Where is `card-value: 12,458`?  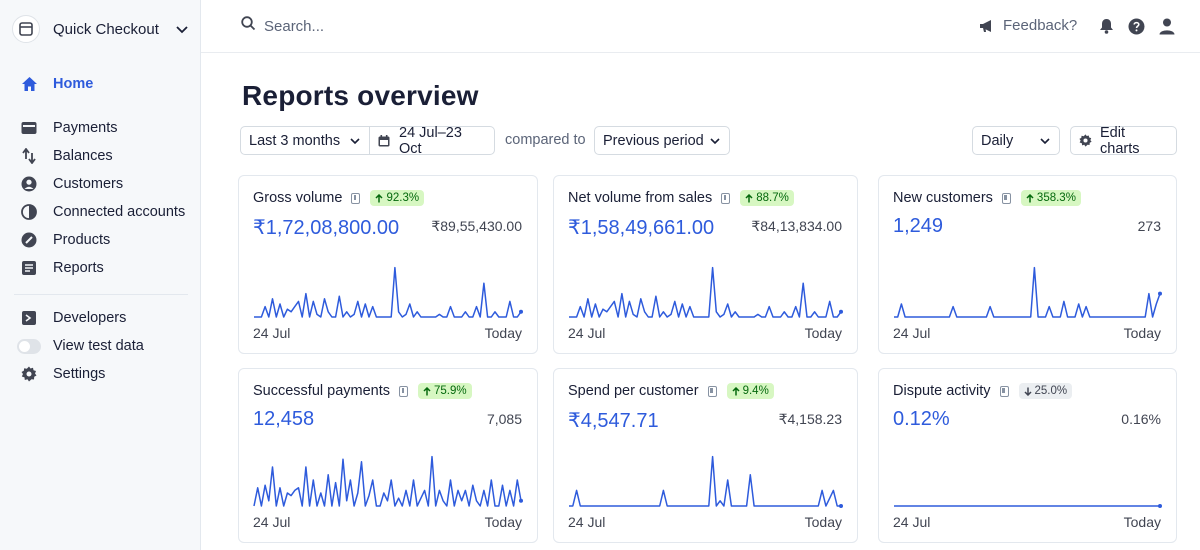
card-value: 12,458 is located at coordinates (284, 419).